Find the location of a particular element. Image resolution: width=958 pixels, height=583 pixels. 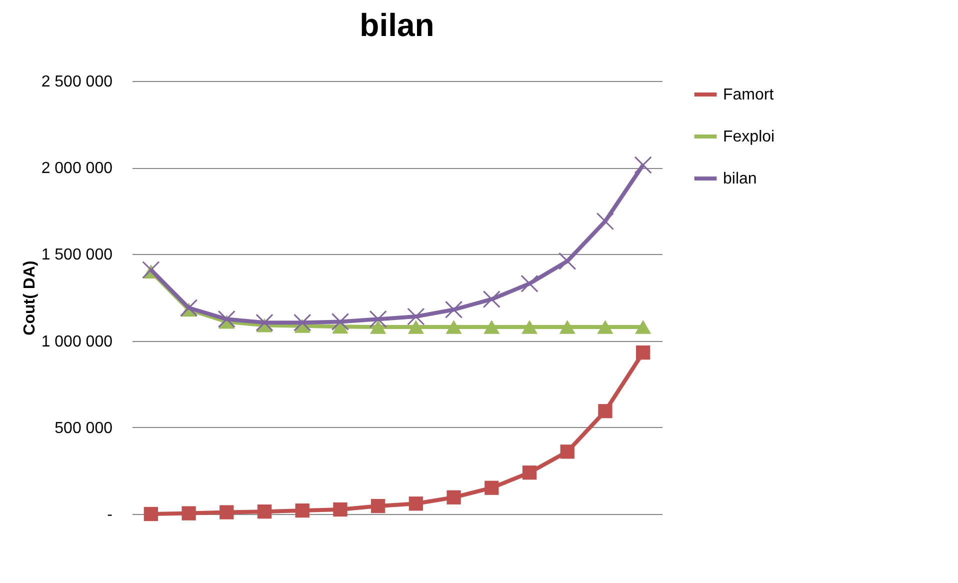

legend-label: bilan is located at coordinates (740, 179).